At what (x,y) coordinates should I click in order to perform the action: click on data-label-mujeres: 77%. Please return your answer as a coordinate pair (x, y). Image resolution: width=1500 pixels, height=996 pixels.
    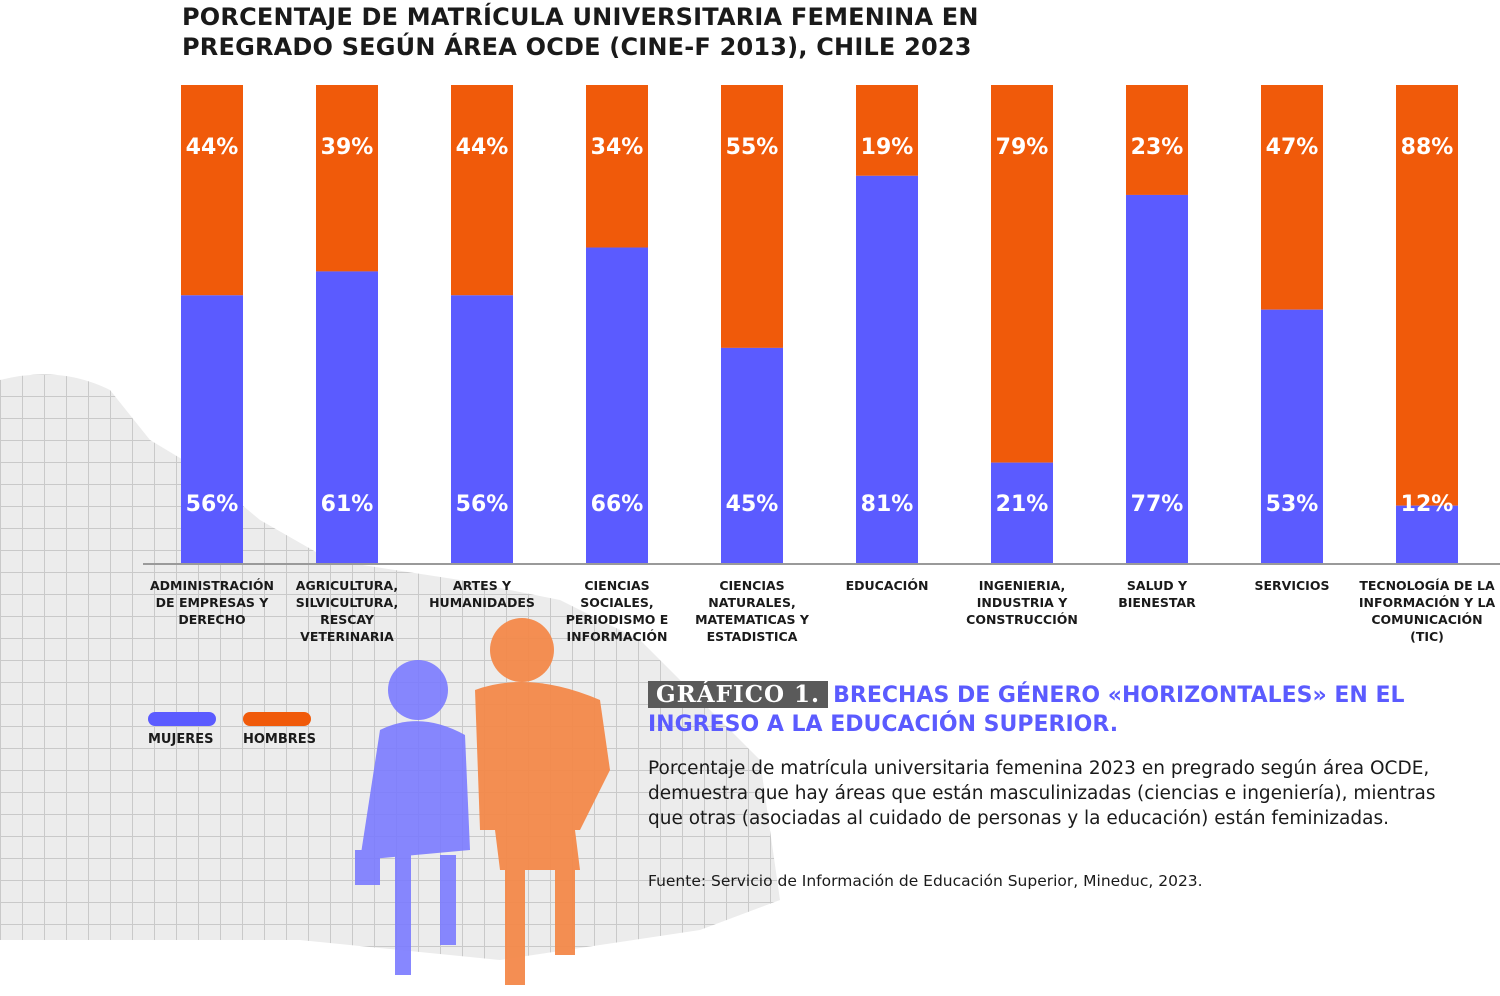
    Looking at the image, I should click on (1157, 504).